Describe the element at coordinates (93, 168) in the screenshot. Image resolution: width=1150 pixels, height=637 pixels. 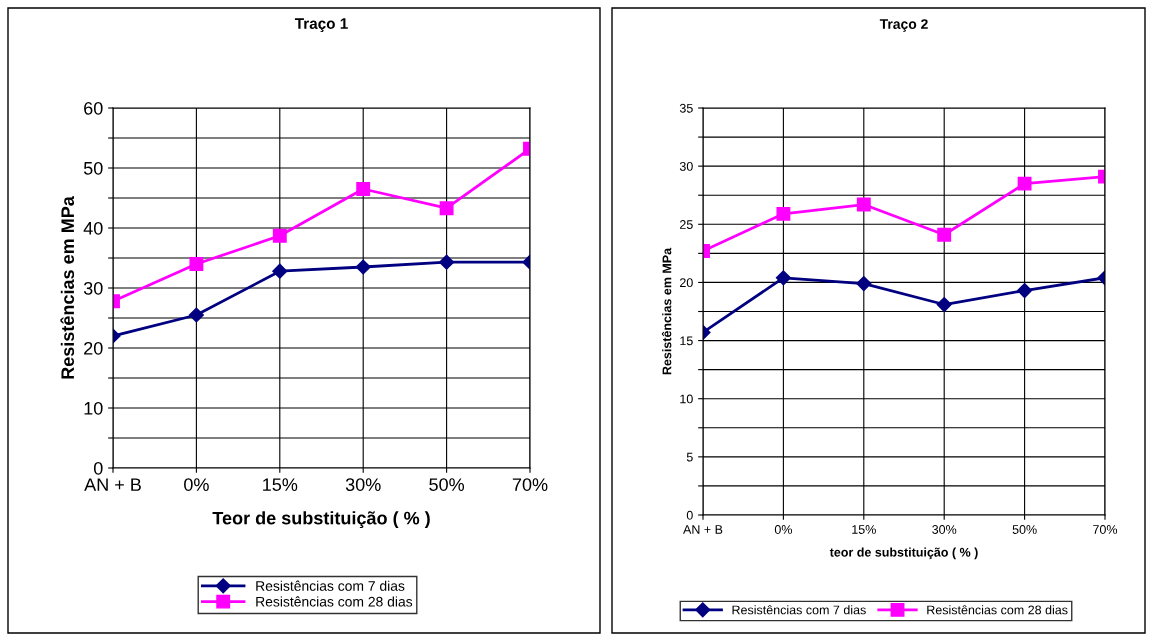
I see `y-tick-label: 50` at that location.